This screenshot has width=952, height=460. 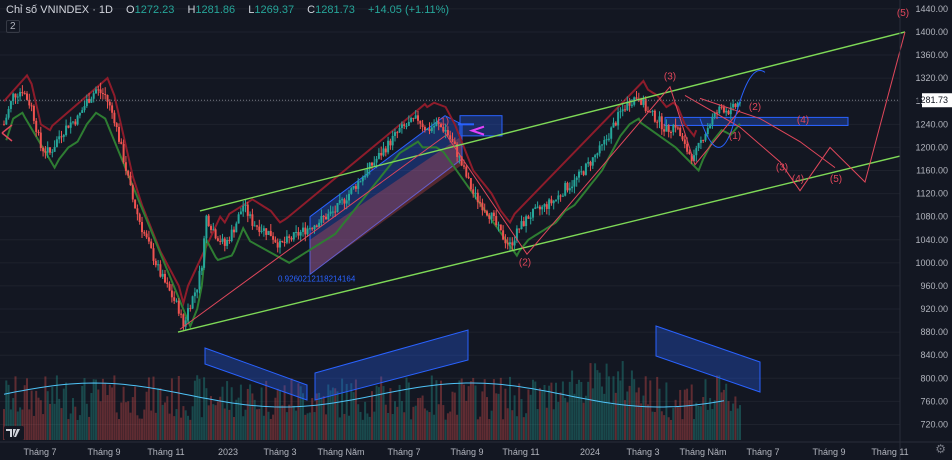 What do you see at coordinates (14, 433) in the screenshot?
I see `tradingview-logo` at bounding box center [14, 433].